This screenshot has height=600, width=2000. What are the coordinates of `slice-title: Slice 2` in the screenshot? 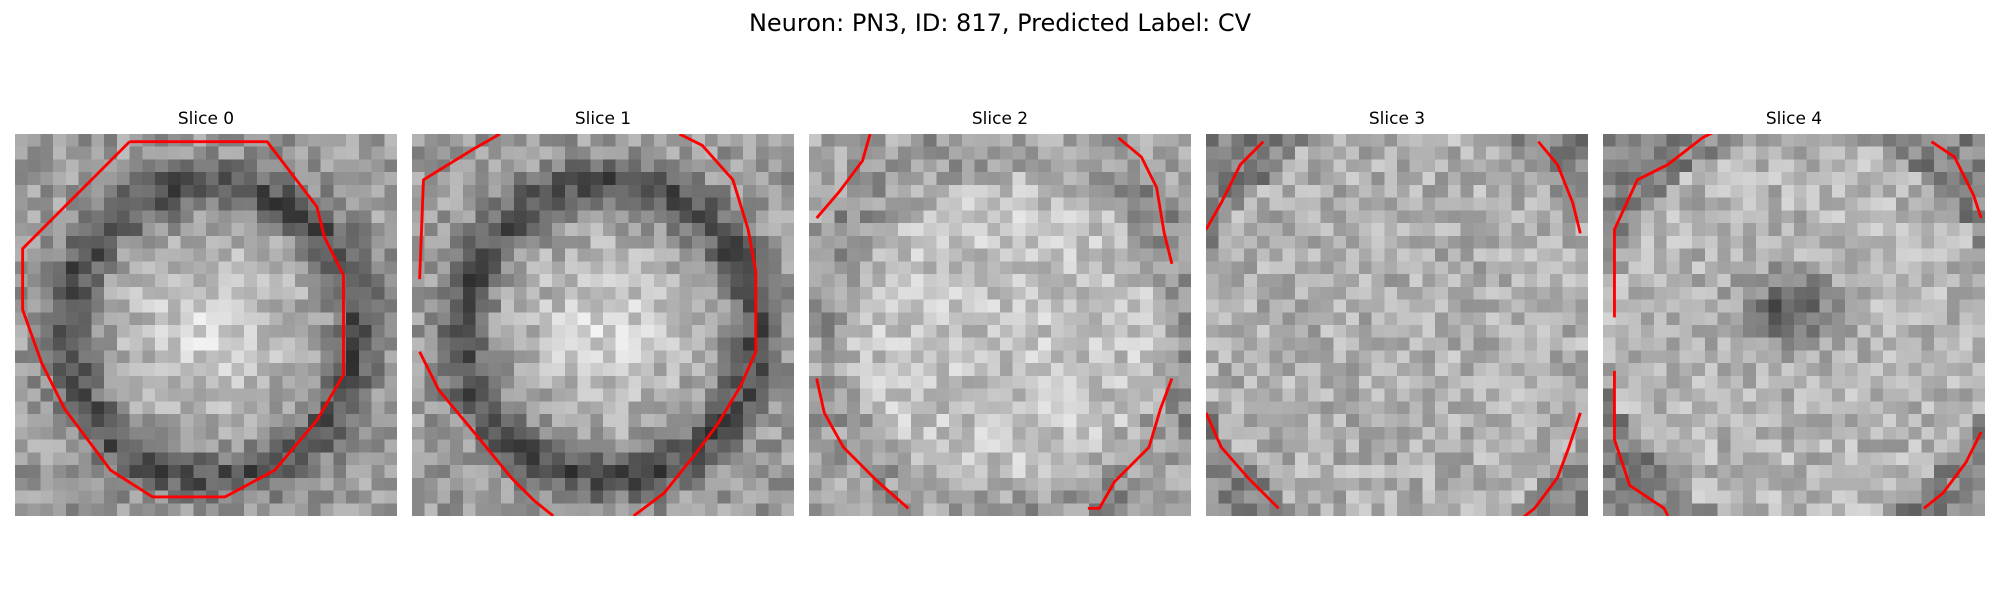 It's located at (1000, 119).